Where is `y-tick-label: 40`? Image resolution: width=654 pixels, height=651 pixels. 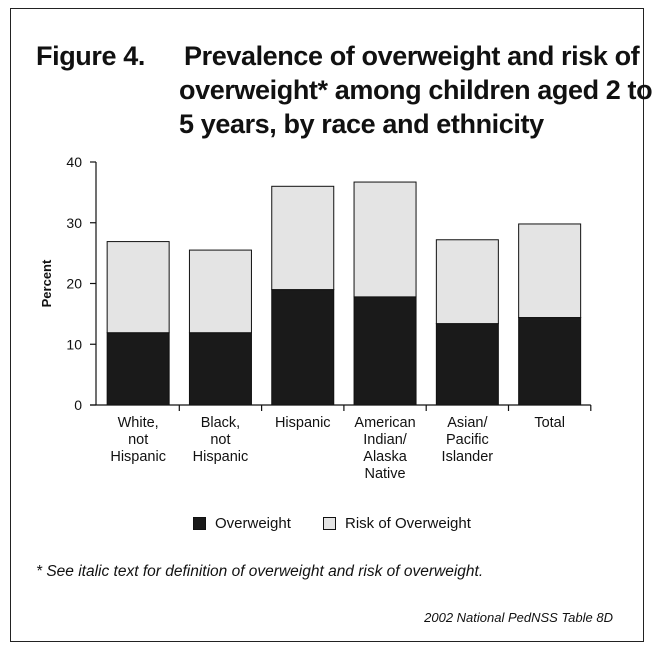
y-tick-label: 40 is located at coordinates (74, 162).